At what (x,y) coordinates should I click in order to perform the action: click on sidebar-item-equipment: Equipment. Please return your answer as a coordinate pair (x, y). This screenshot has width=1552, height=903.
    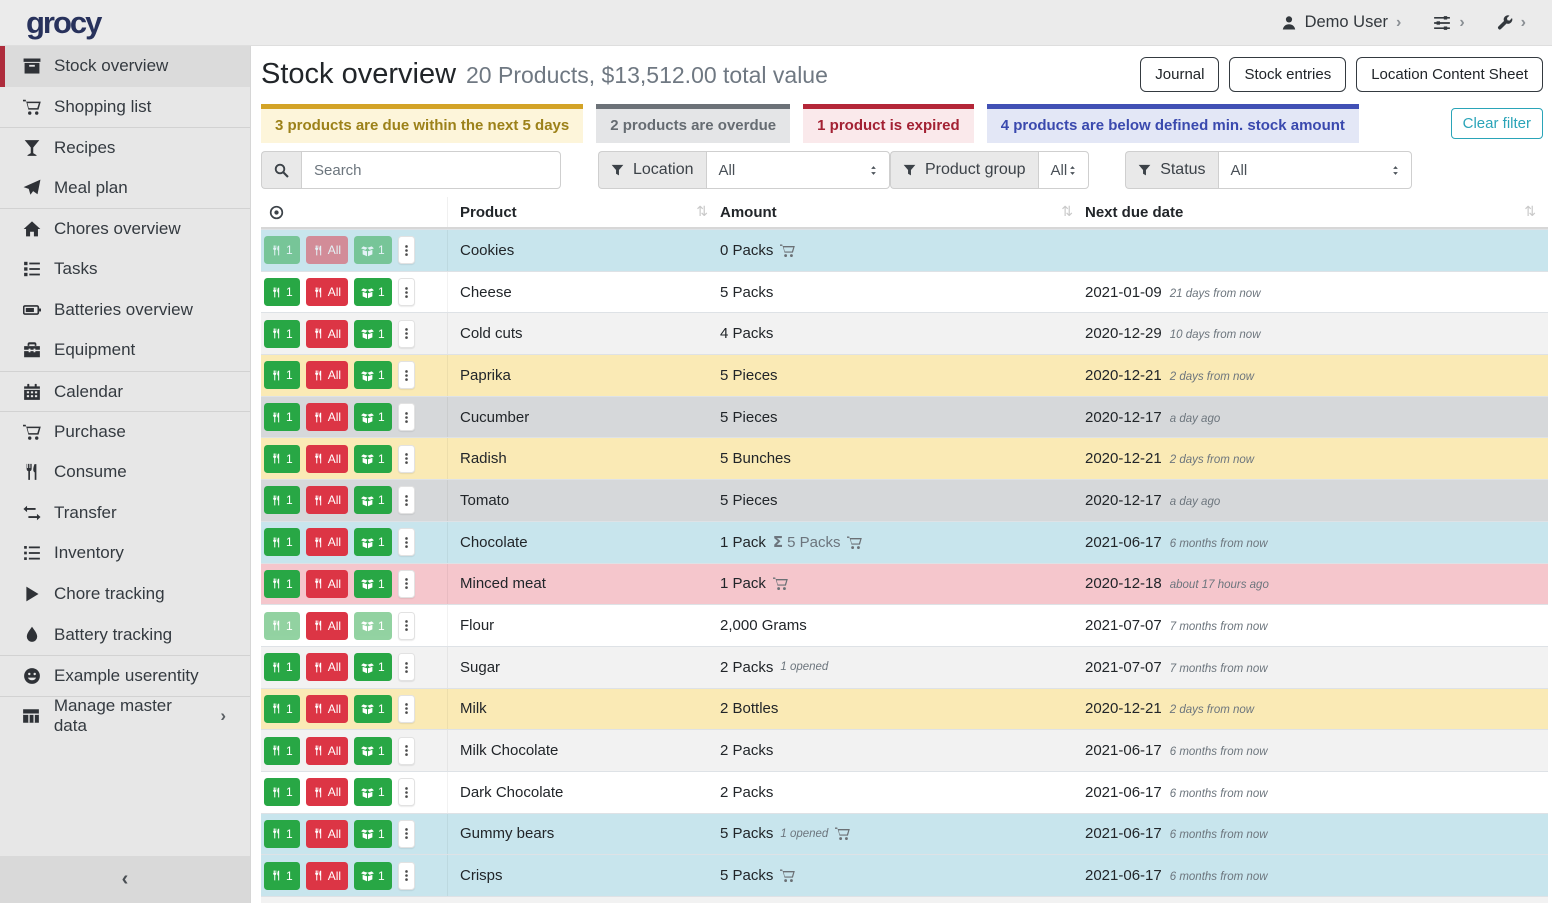
    Looking at the image, I should click on (125, 350).